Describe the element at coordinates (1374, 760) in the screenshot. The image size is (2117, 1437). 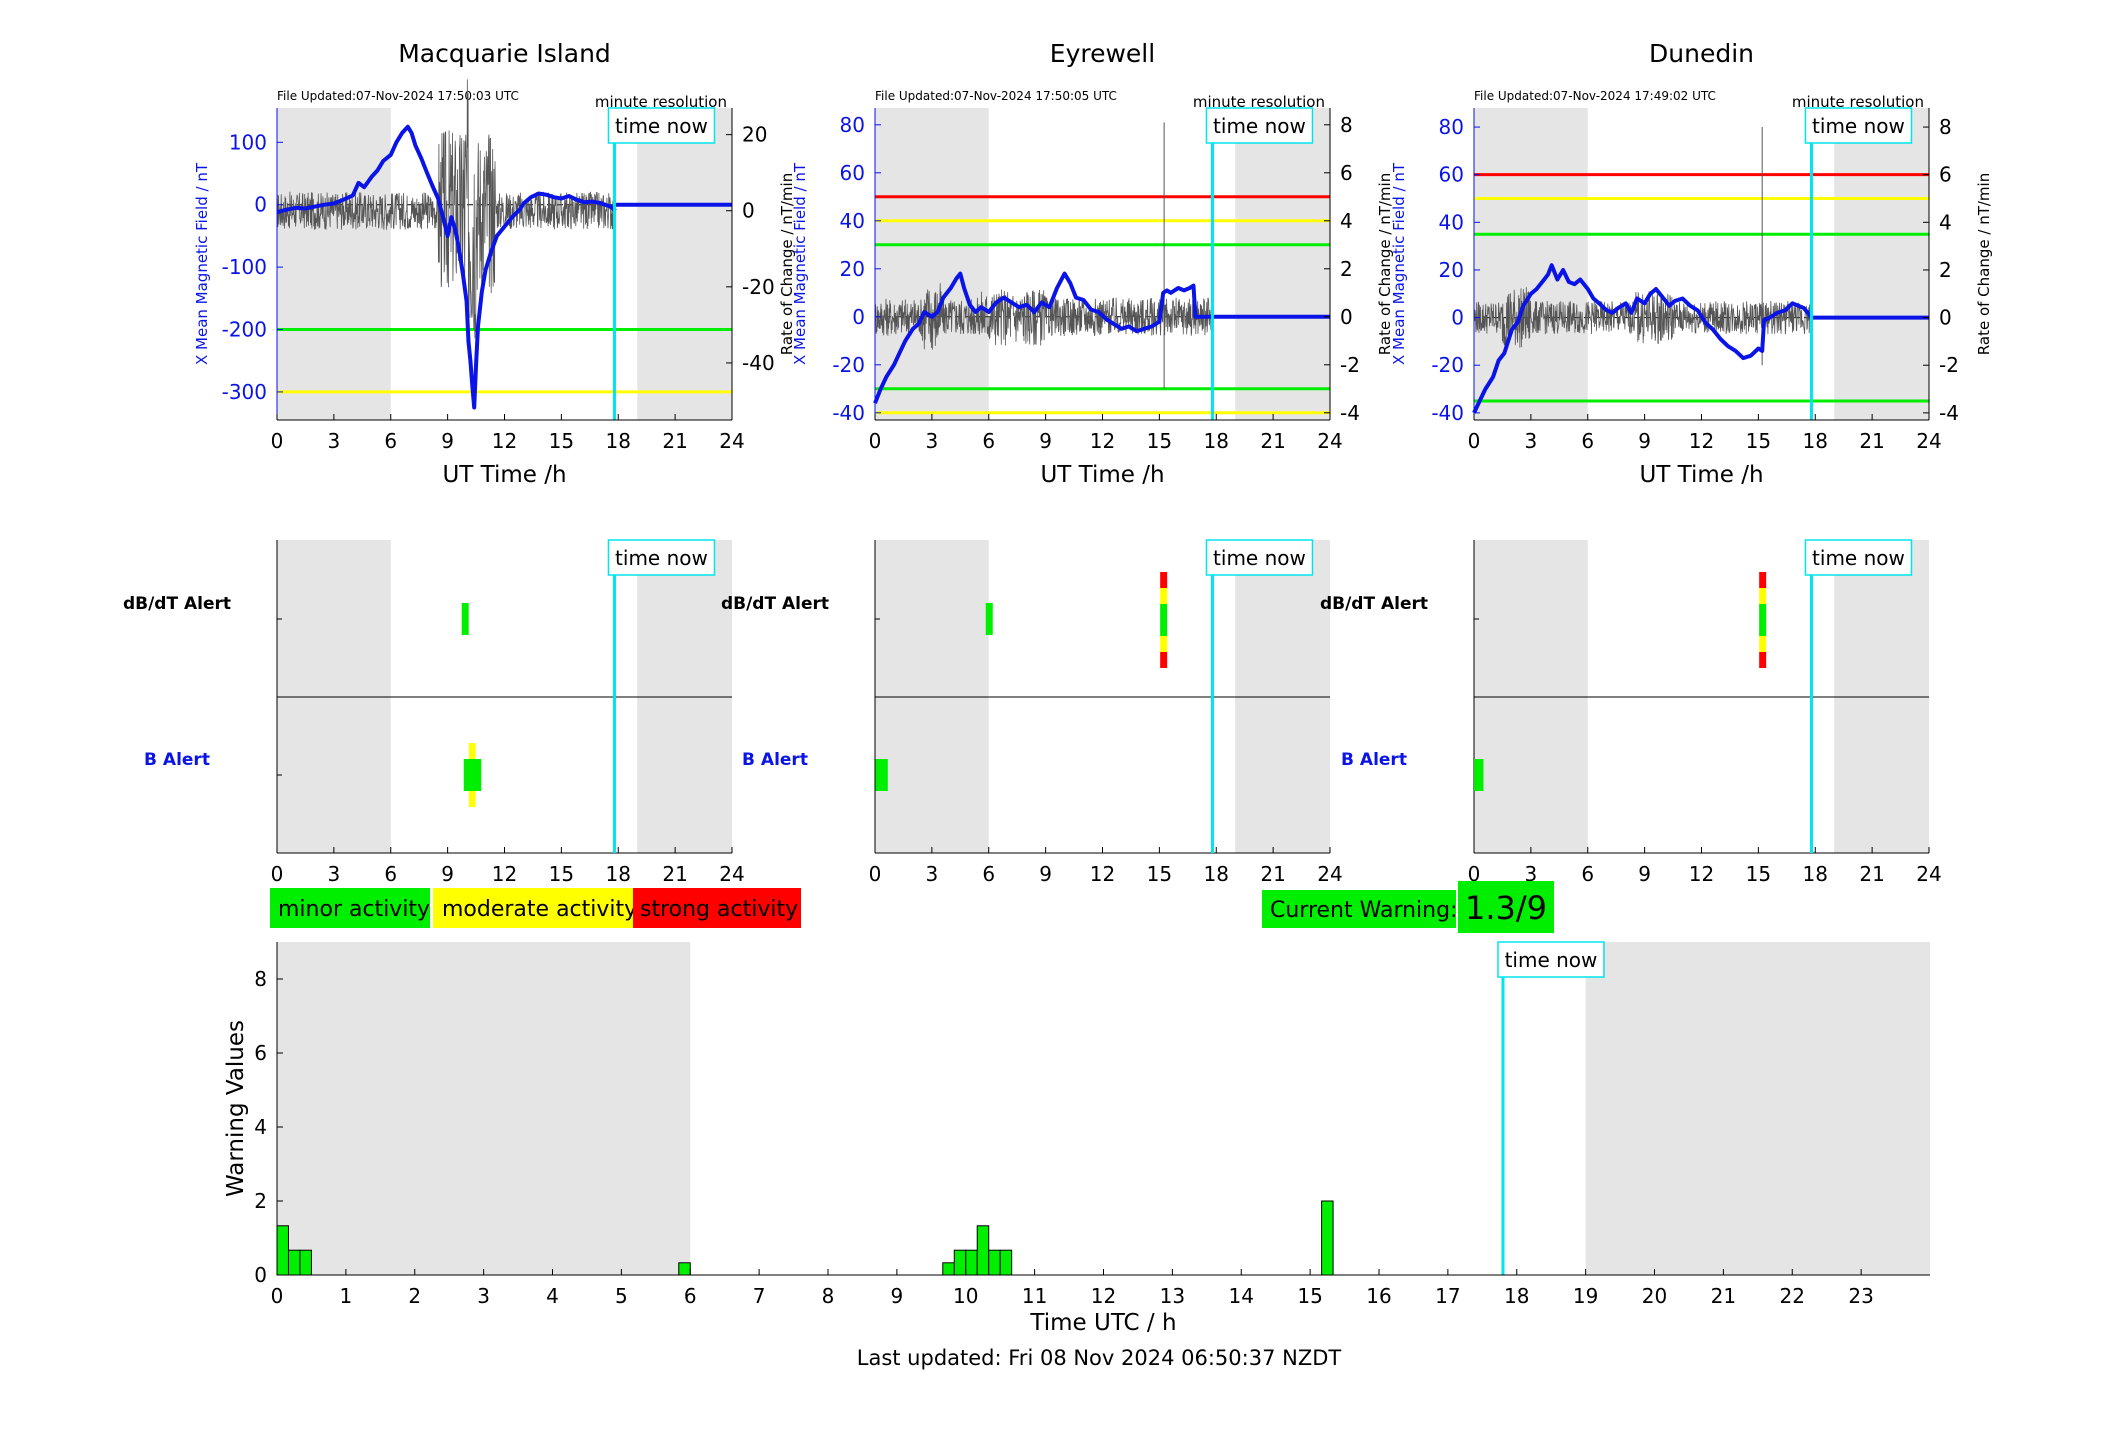
I see `b-alert-label: B Alert` at that location.